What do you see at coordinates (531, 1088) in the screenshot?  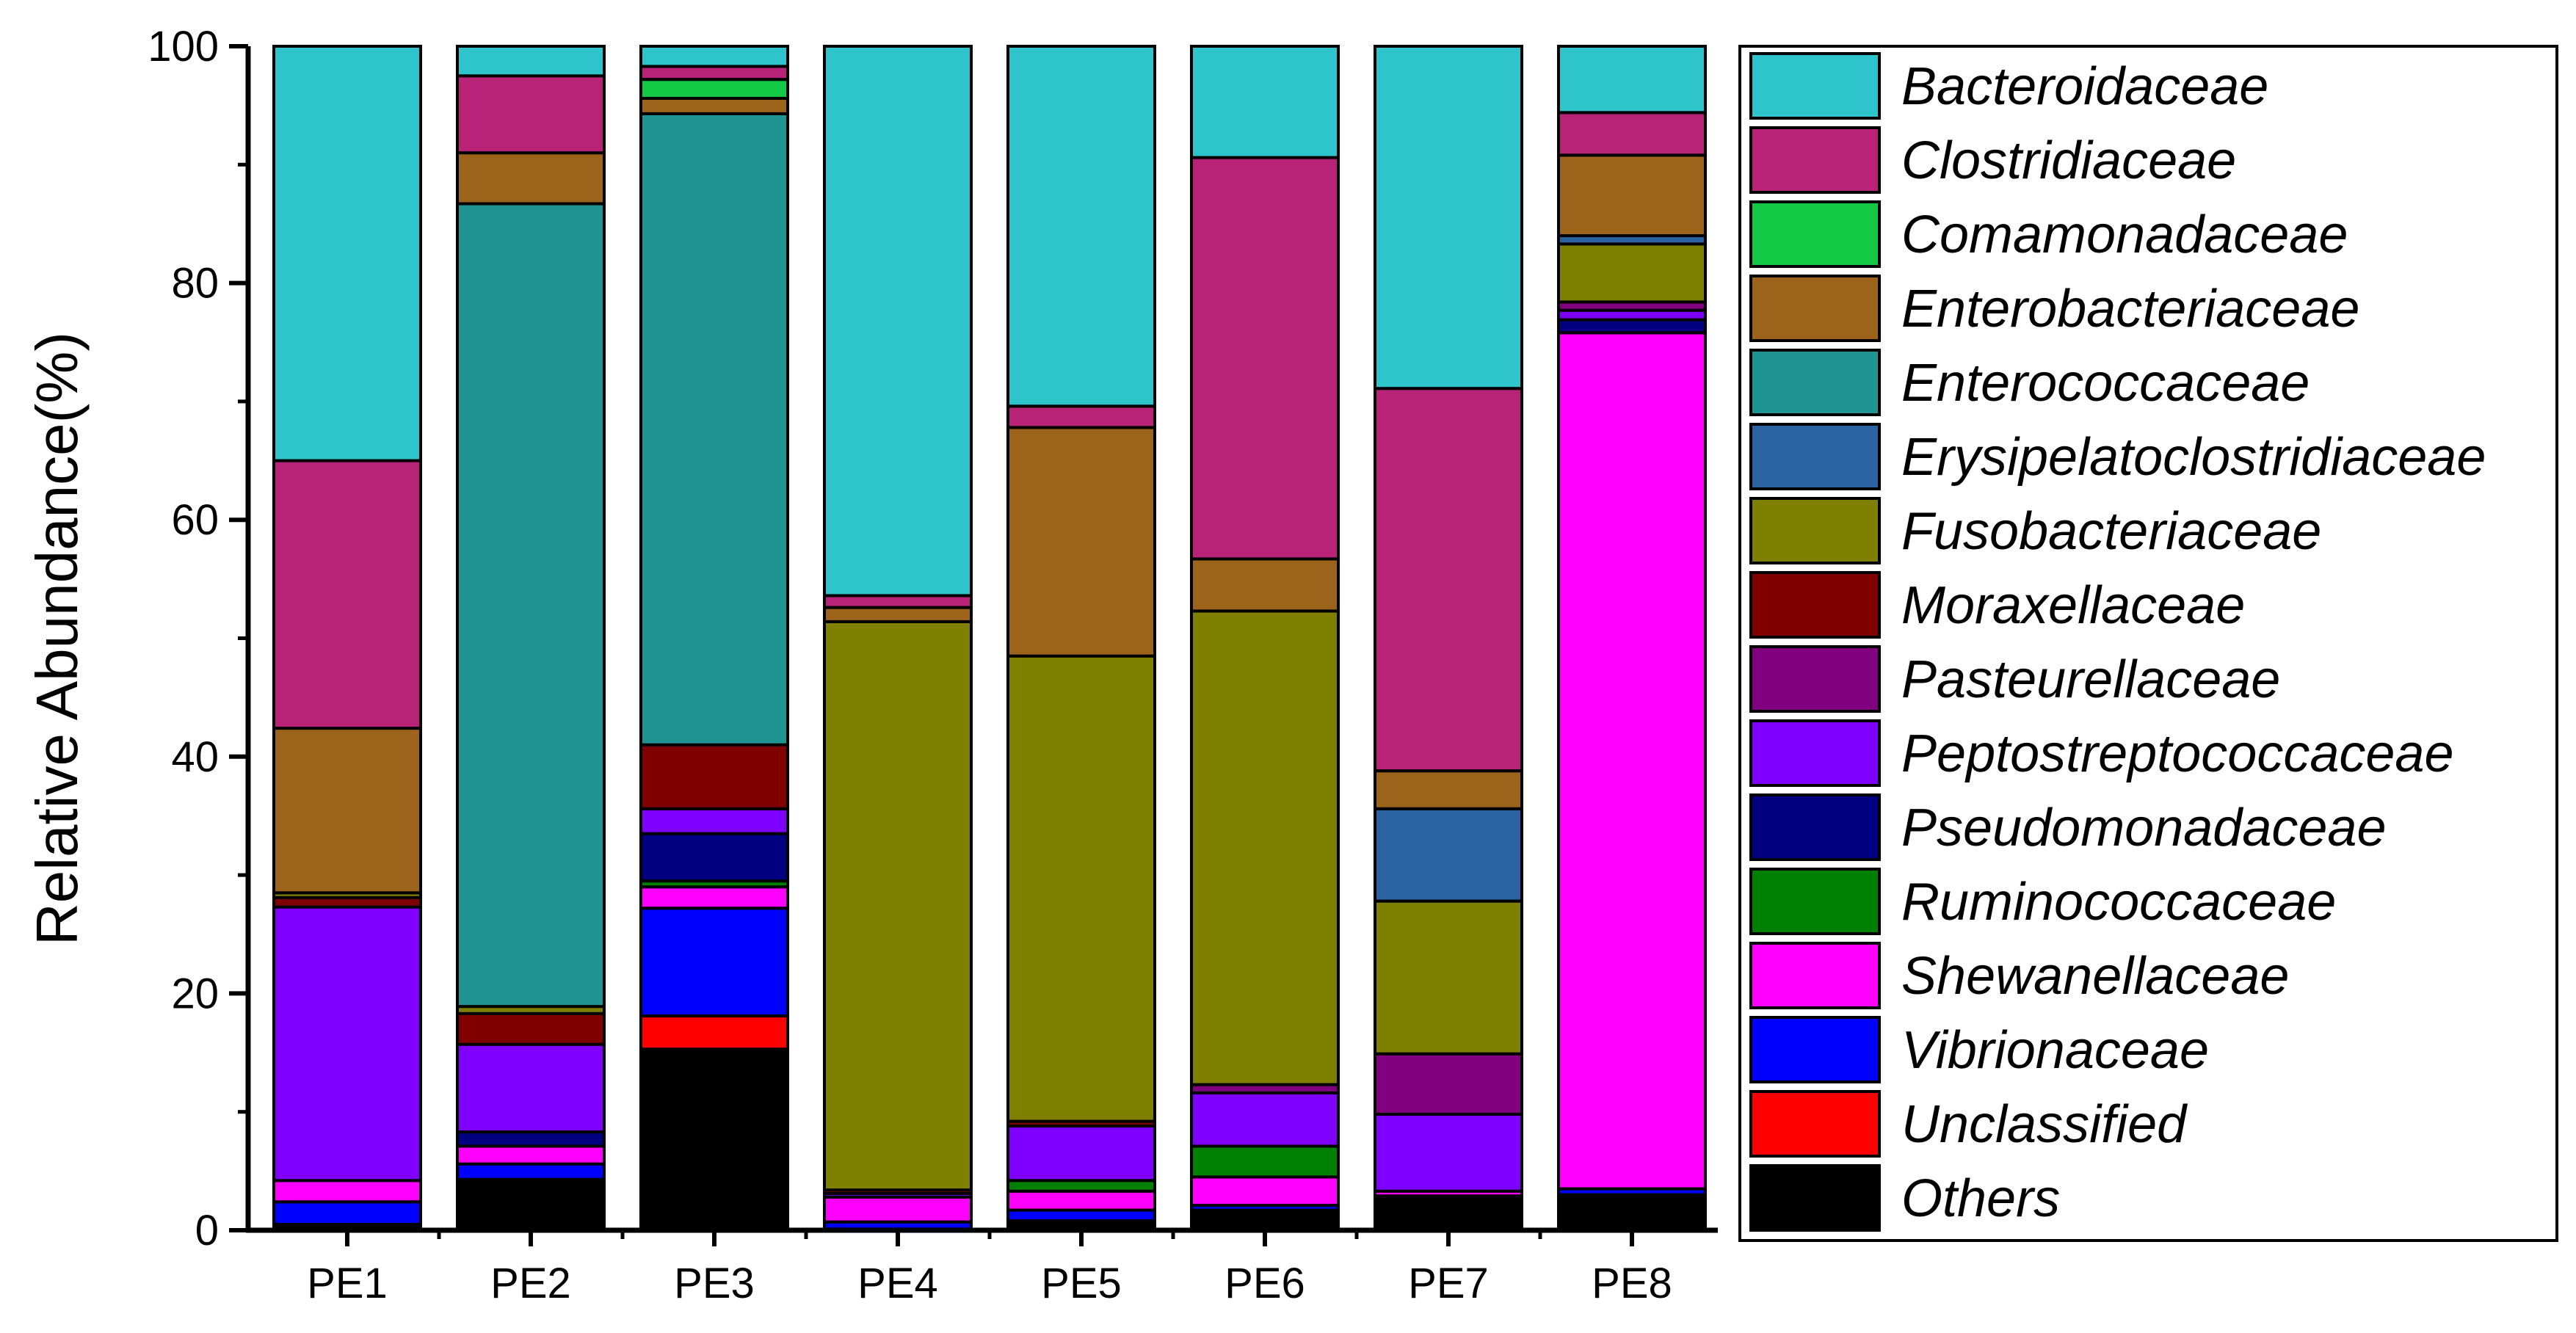 I see `bar-segment-pe2-peptostreptococcaceae` at bounding box center [531, 1088].